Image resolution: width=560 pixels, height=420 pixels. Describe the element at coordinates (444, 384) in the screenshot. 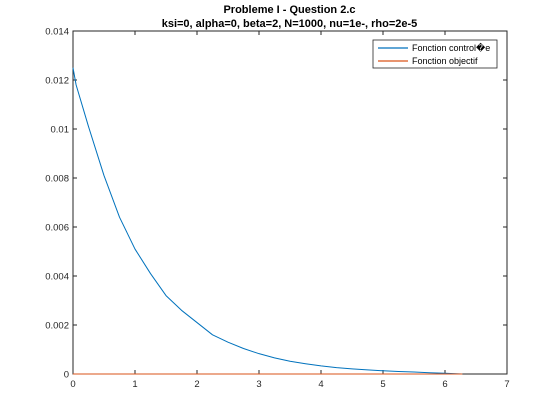

I see `x-tick-label: 6` at that location.